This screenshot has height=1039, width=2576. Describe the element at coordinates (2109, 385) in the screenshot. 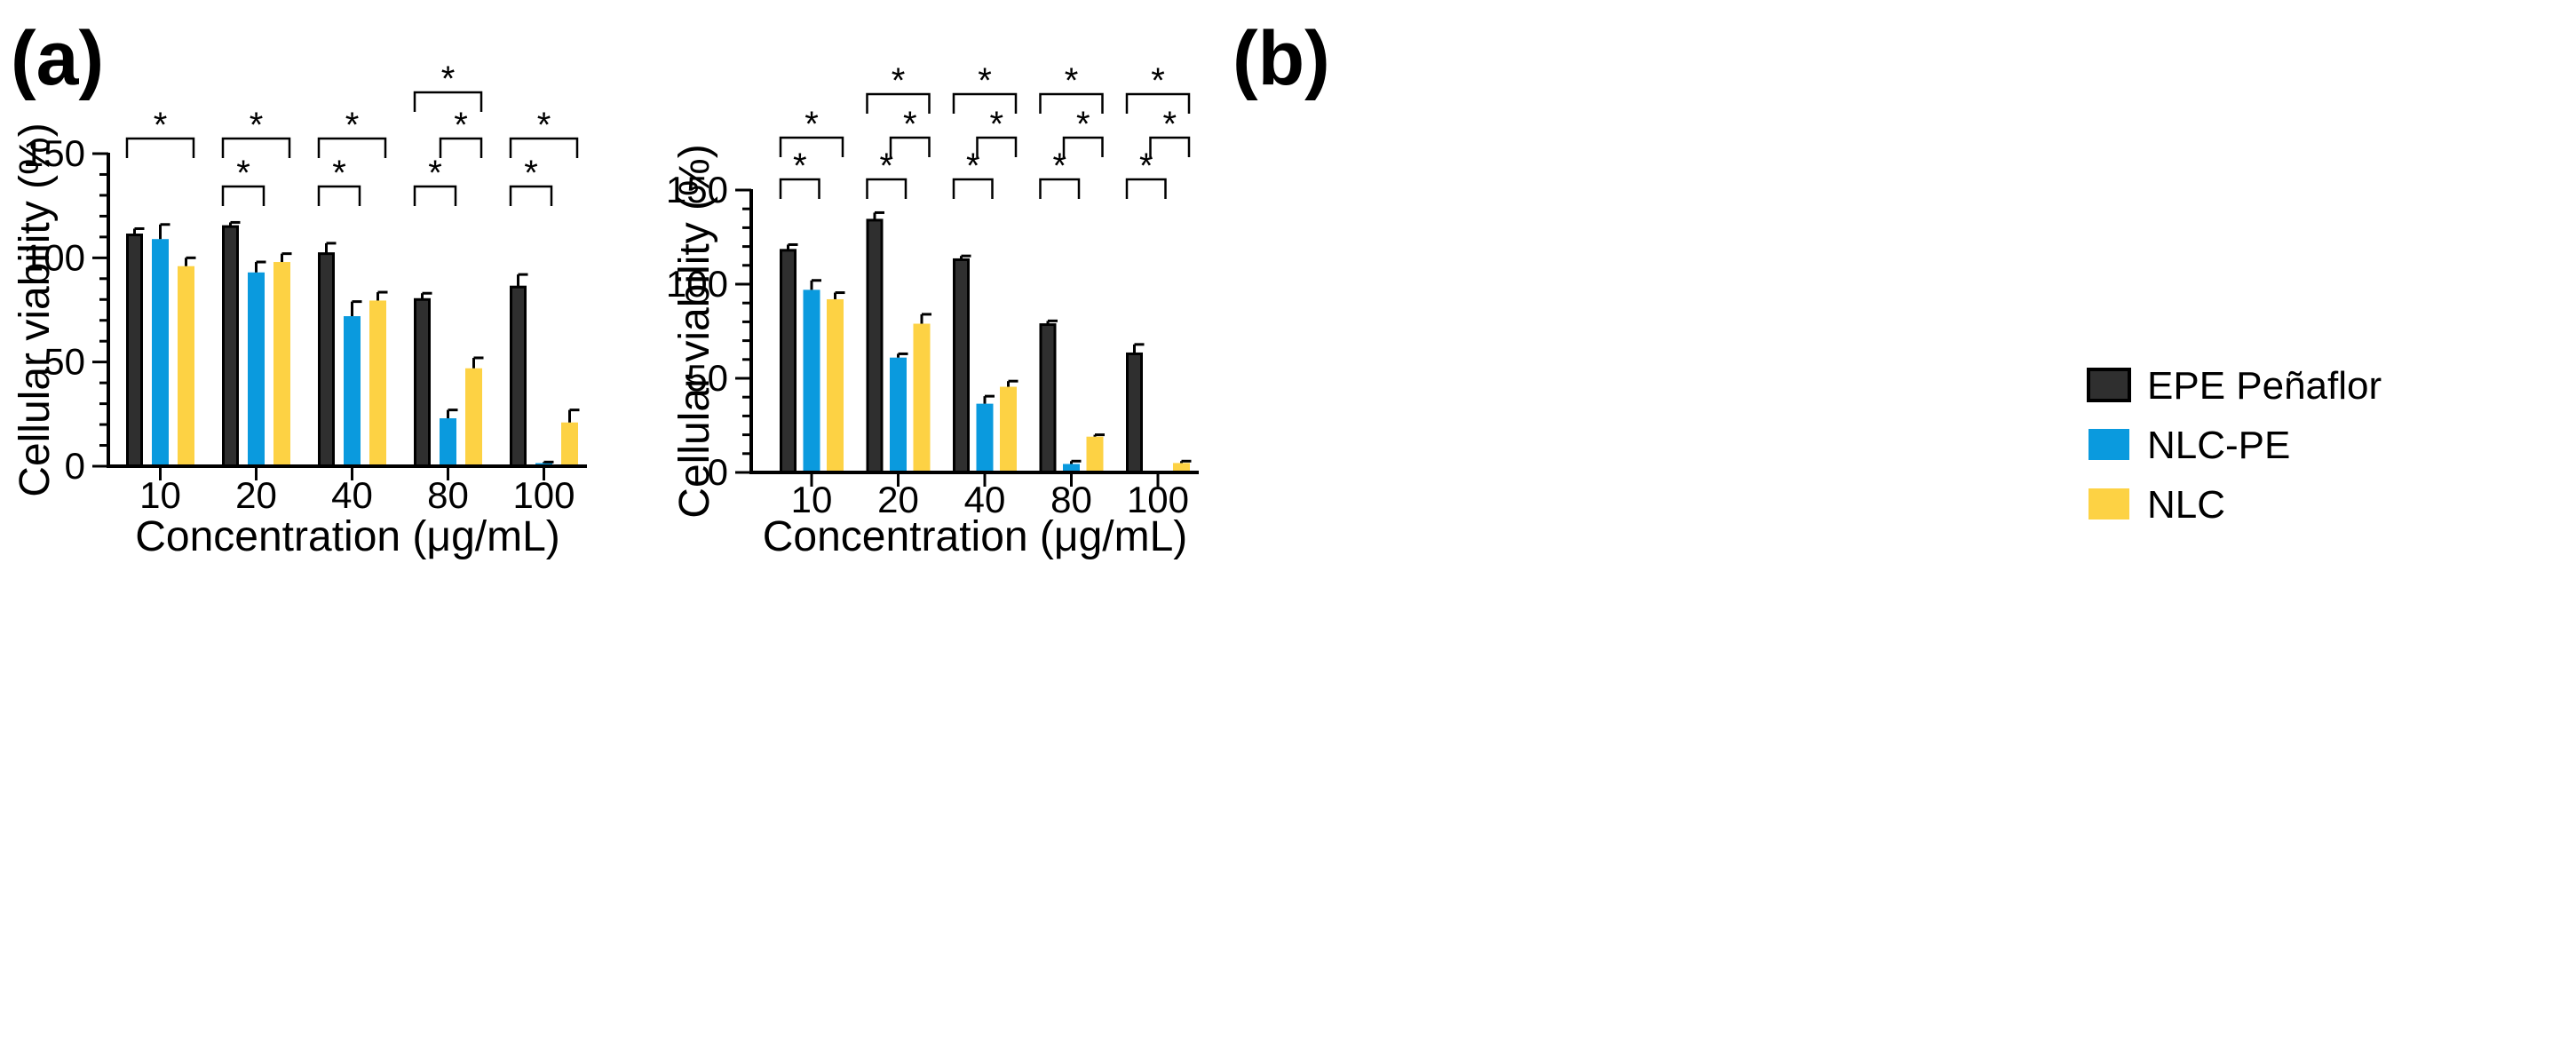

I see `legend-swatch-epe` at that location.